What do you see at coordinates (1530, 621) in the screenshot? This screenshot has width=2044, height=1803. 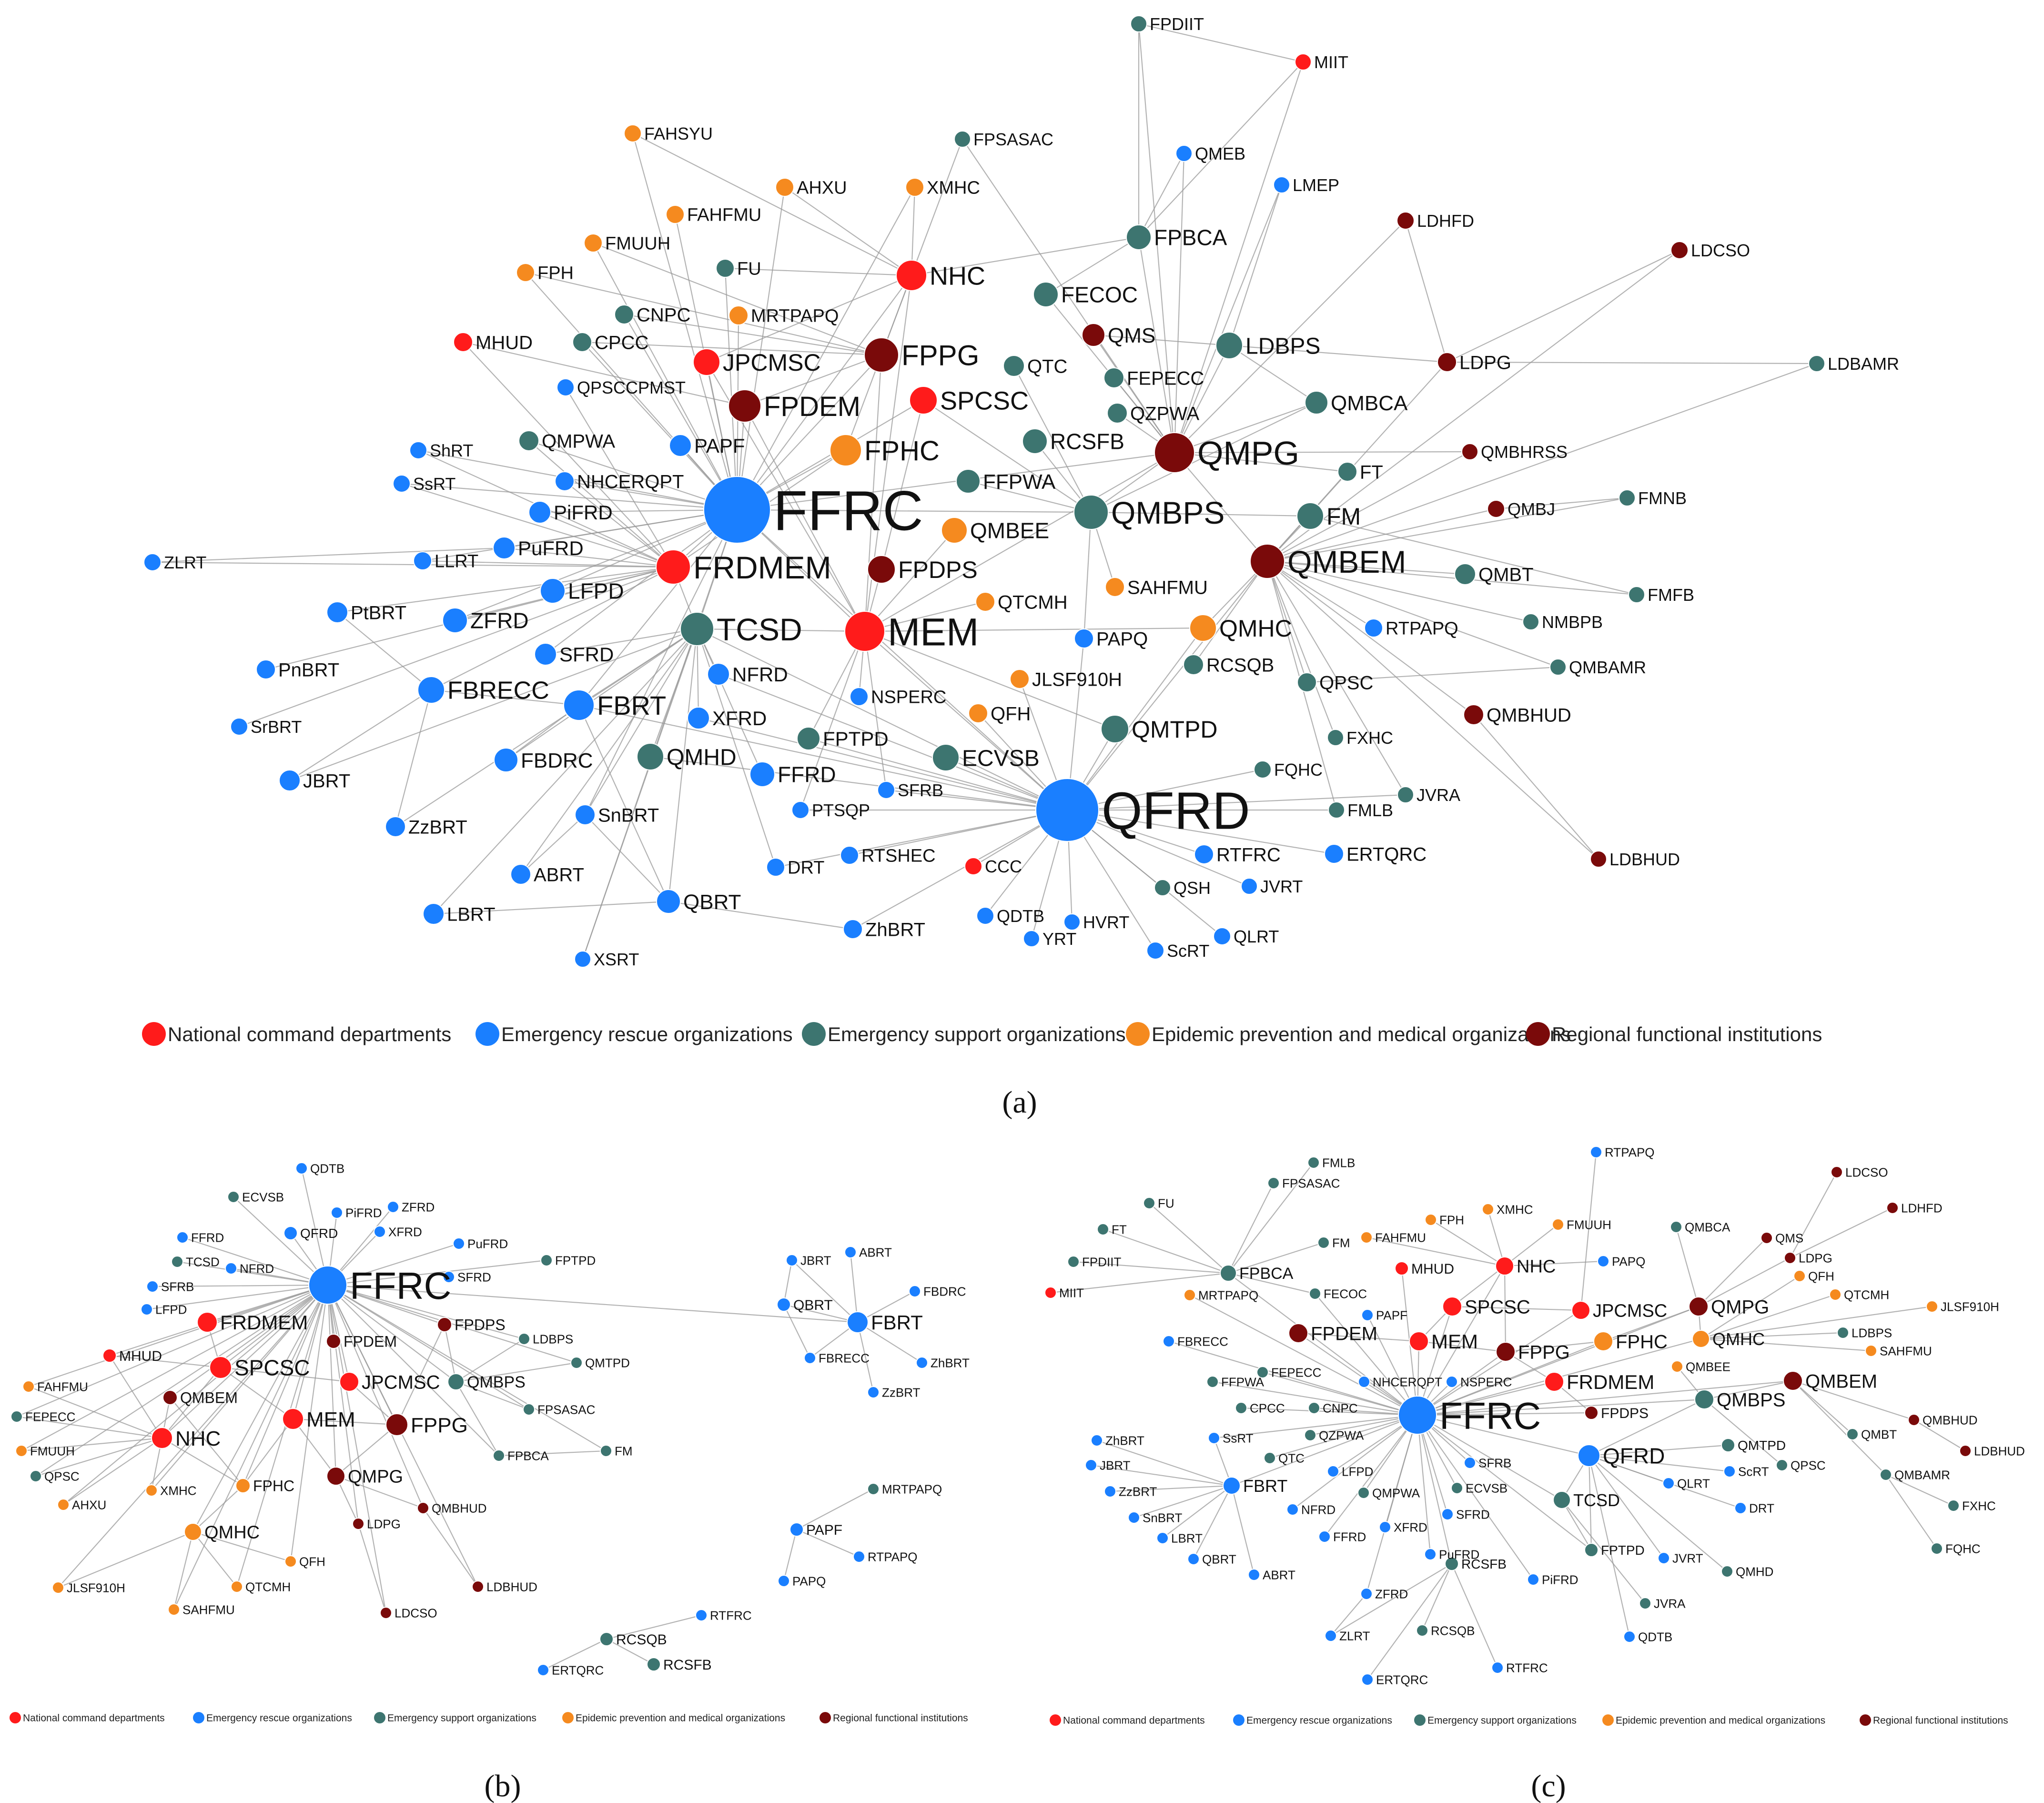 I see `node-nmbpb` at bounding box center [1530, 621].